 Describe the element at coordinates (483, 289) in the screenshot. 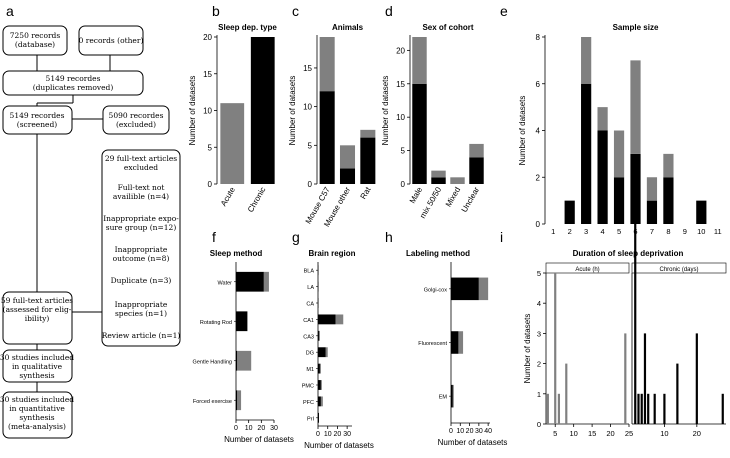

I see `bar-grey-golgi-cox` at that location.